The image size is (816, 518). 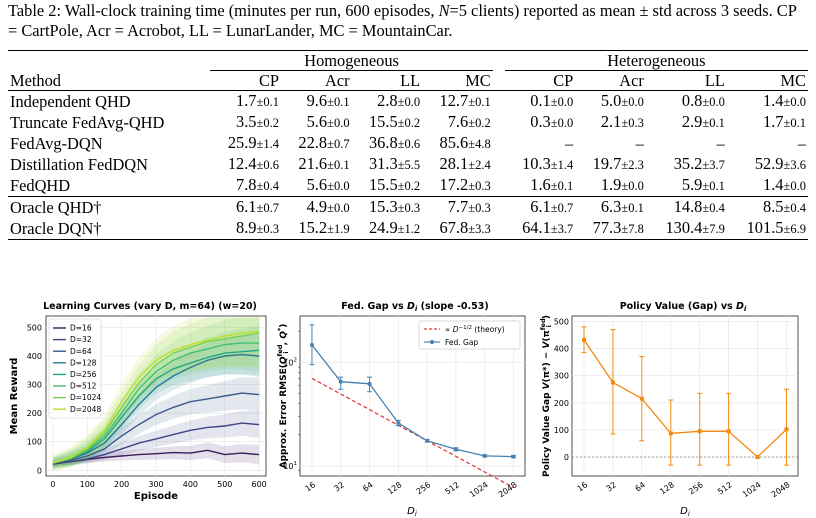 I want to click on table-cell: 5.9±0.1, so click(x=703, y=184).